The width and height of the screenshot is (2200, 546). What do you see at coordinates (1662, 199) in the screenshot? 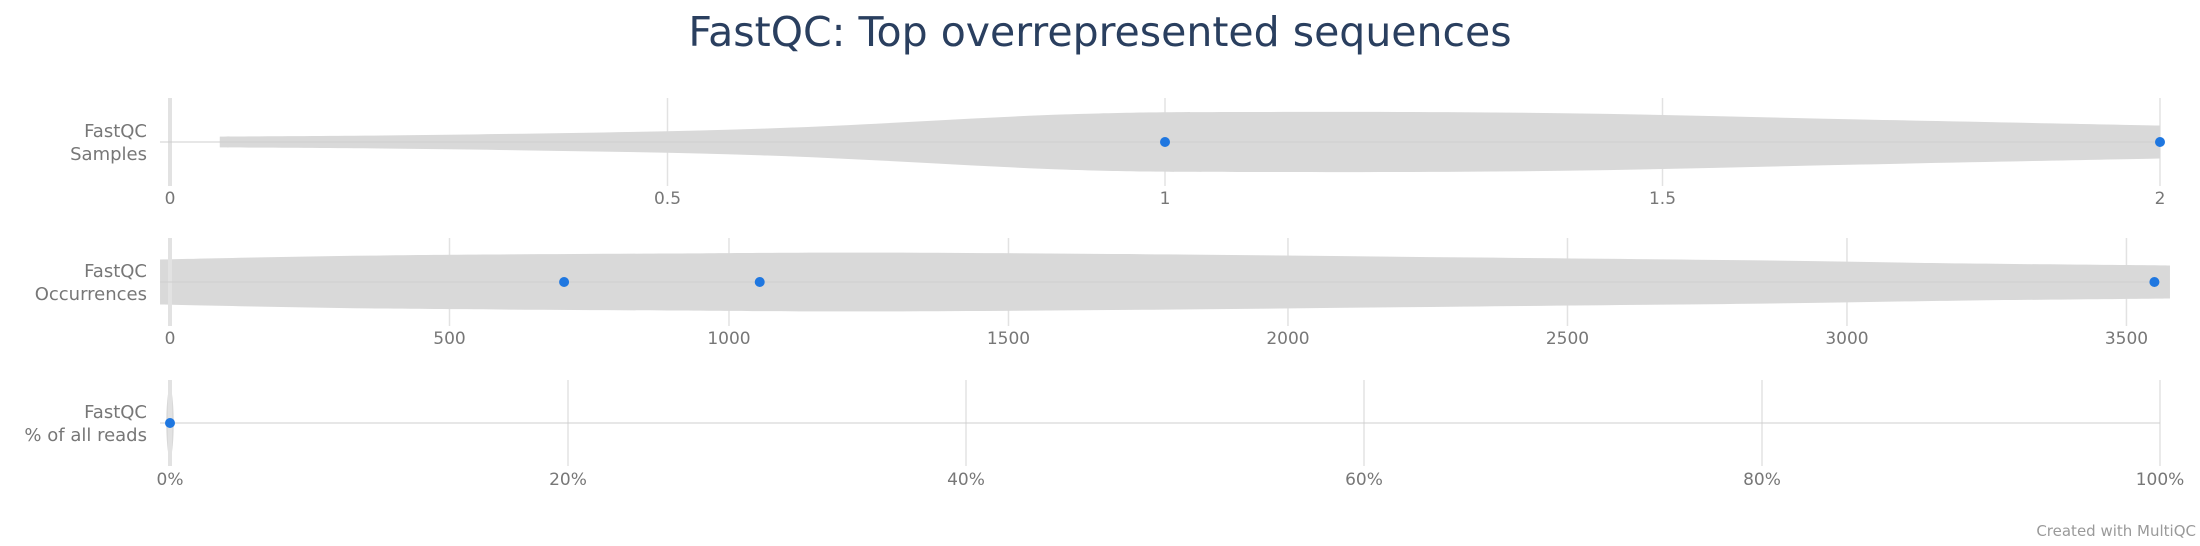
I see `tick-label: 1.5` at bounding box center [1662, 199].